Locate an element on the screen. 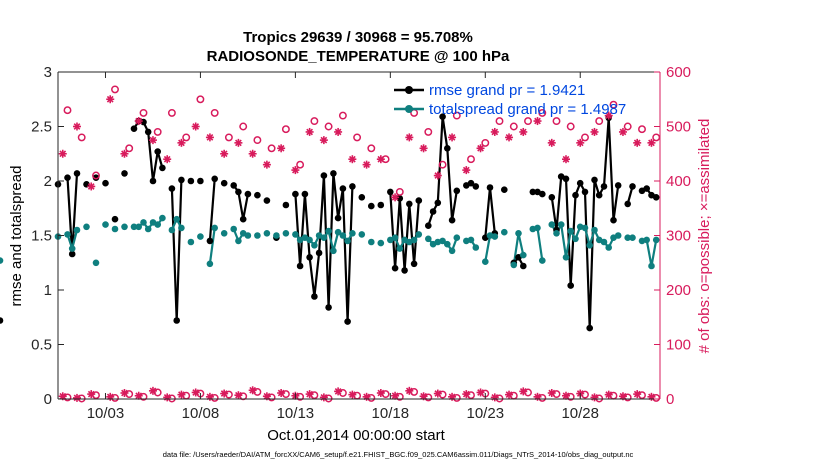 Image resolution: width=830 pixels, height=470 pixels. x-tick-label: 10/18 is located at coordinates (391, 413).